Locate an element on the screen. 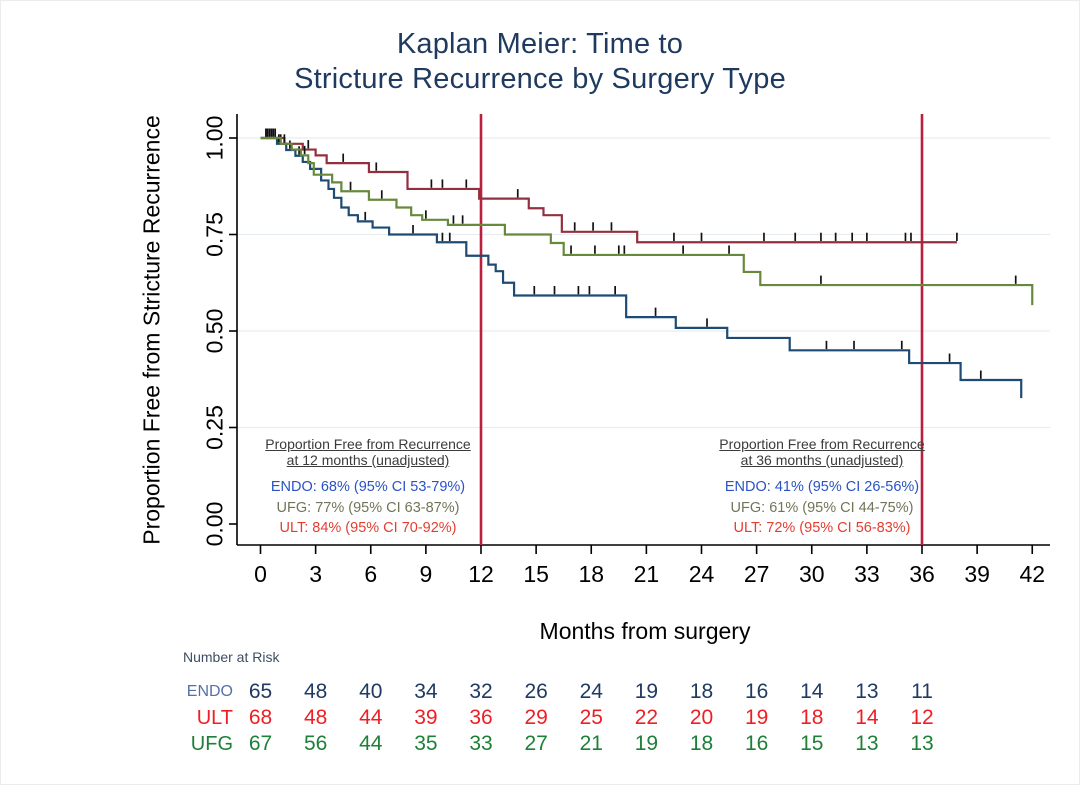 The height and width of the screenshot is (785, 1080). annotation-36-endo: ENDO: 41% (95% CI 26-56%) is located at coordinates (822, 487).